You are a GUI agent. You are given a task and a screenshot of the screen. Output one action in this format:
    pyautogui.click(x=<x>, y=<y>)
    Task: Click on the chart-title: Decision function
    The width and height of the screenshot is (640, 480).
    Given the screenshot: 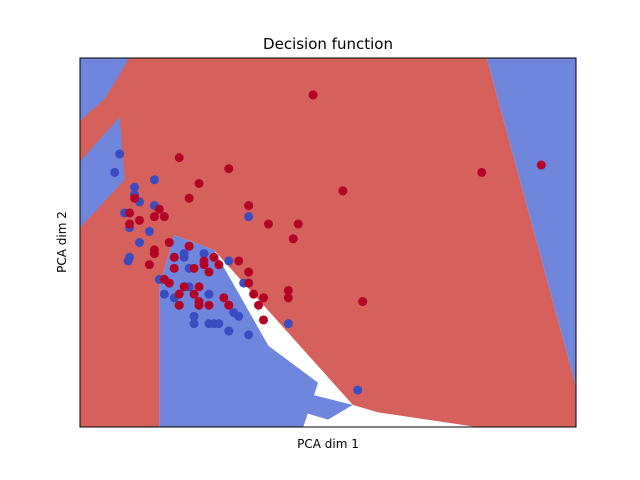 What is the action you would take?
    pyautogui.click(x=328, y=44)
    